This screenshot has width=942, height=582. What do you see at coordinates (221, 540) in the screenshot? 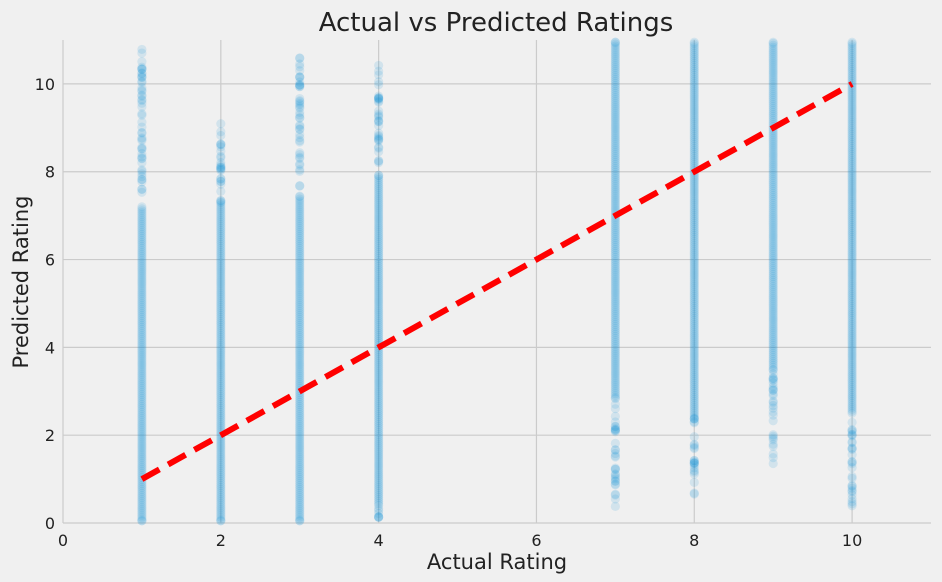
I see `x-tick-label: 2` at bounding box center [221, 540].